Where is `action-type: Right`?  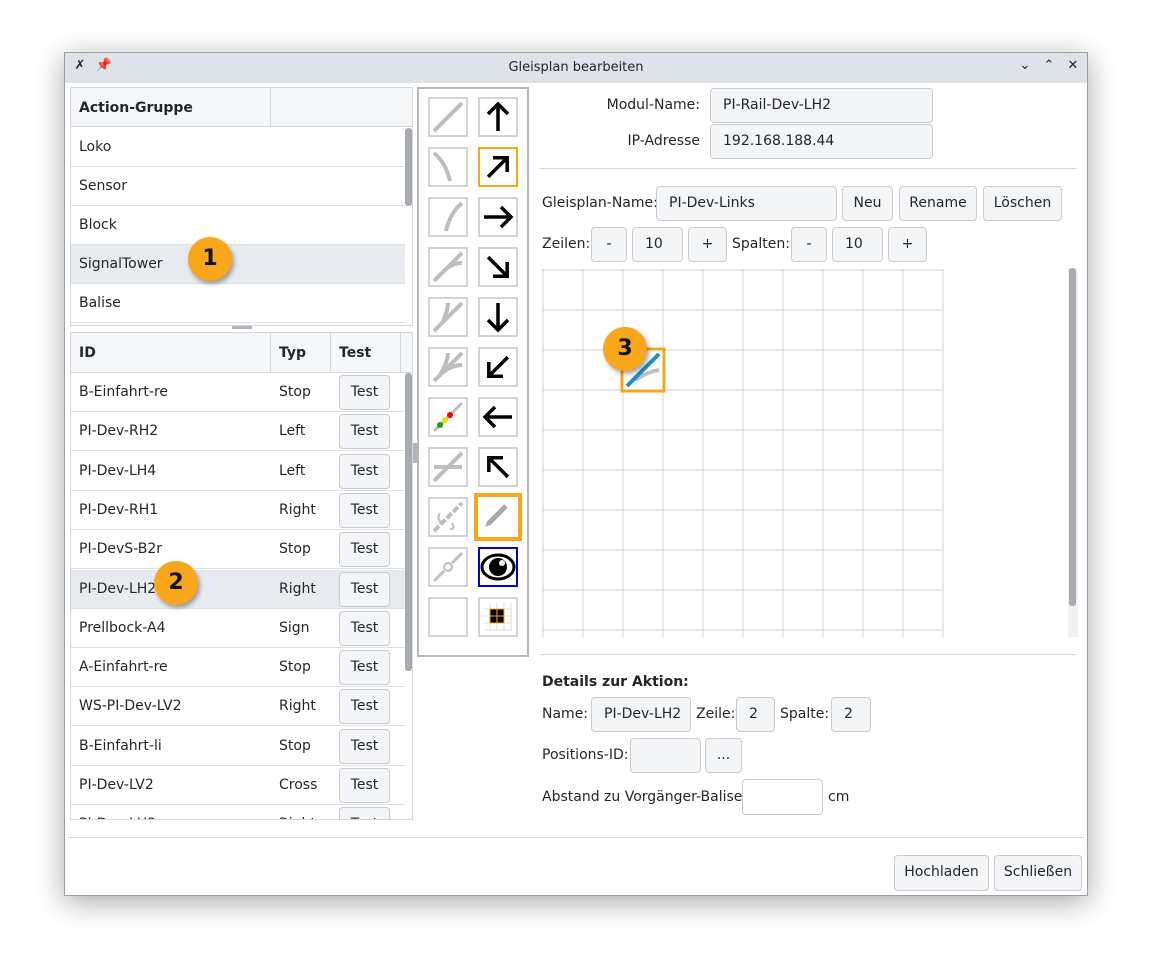 action-type: Right is located at coordinates (297, 509).